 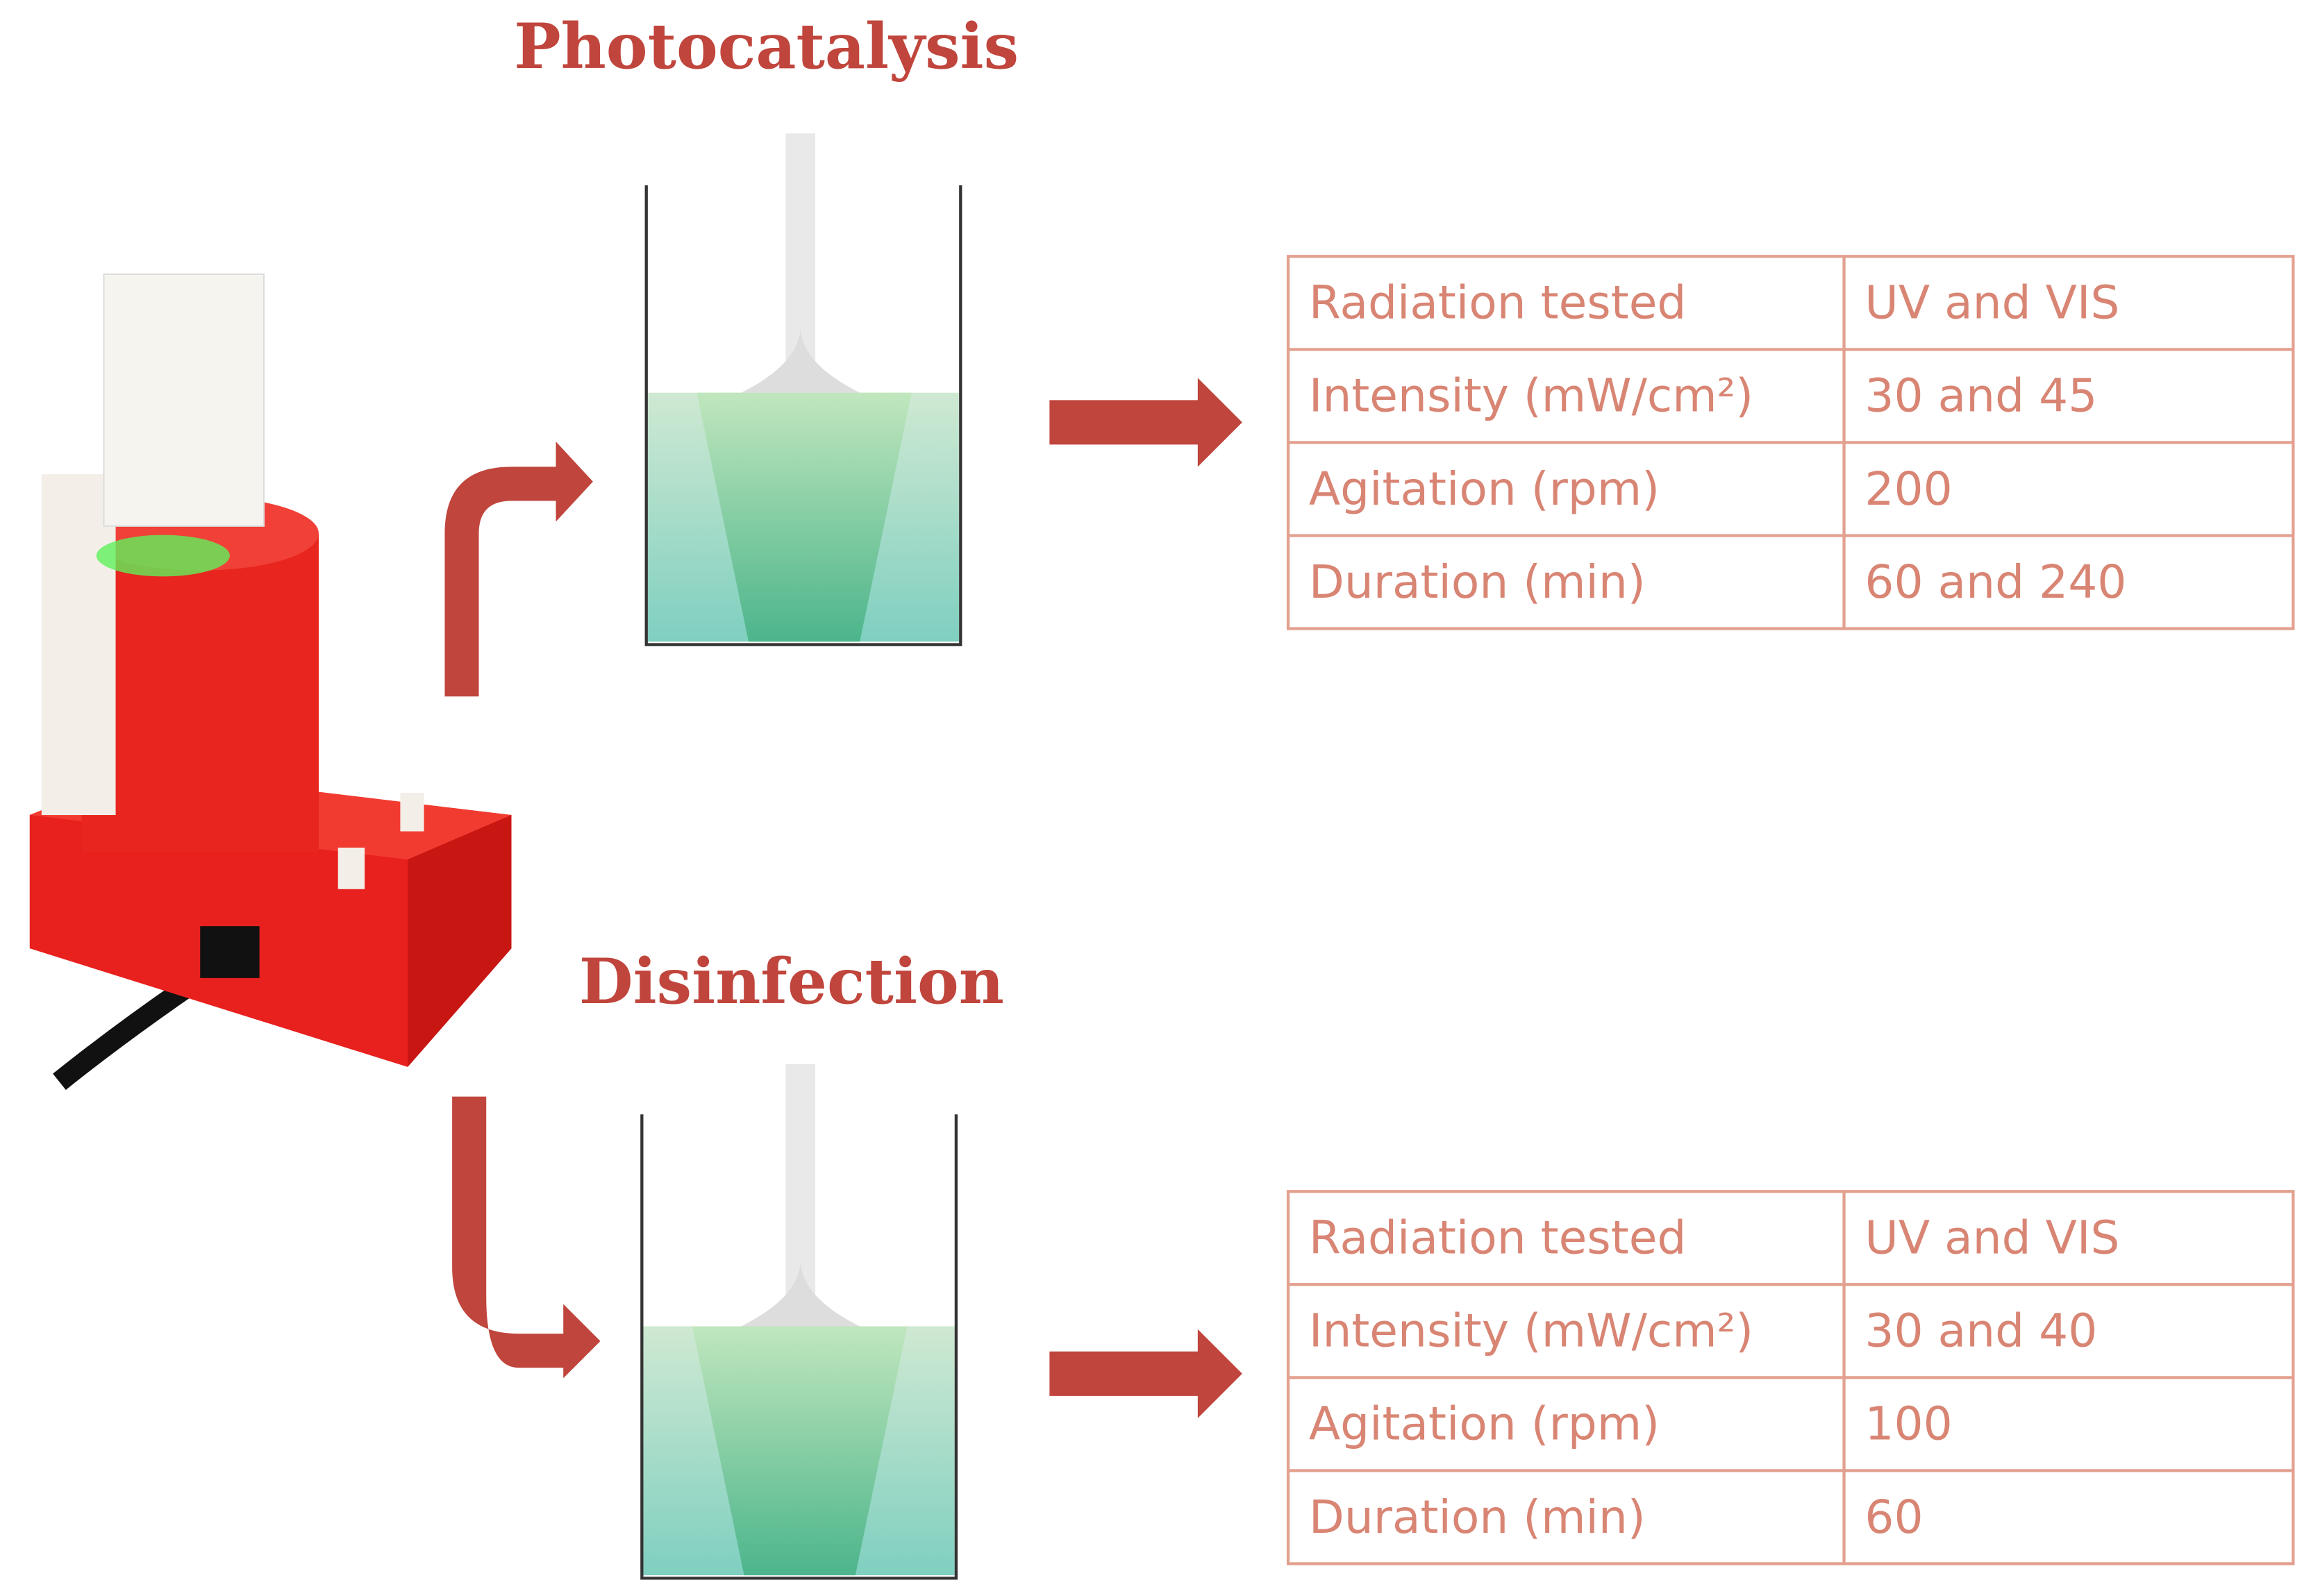 What do you see at coordinates (799, 1322) in the screenshot?
I see `beaker-disinfection` at bounding box center [799, 1322].